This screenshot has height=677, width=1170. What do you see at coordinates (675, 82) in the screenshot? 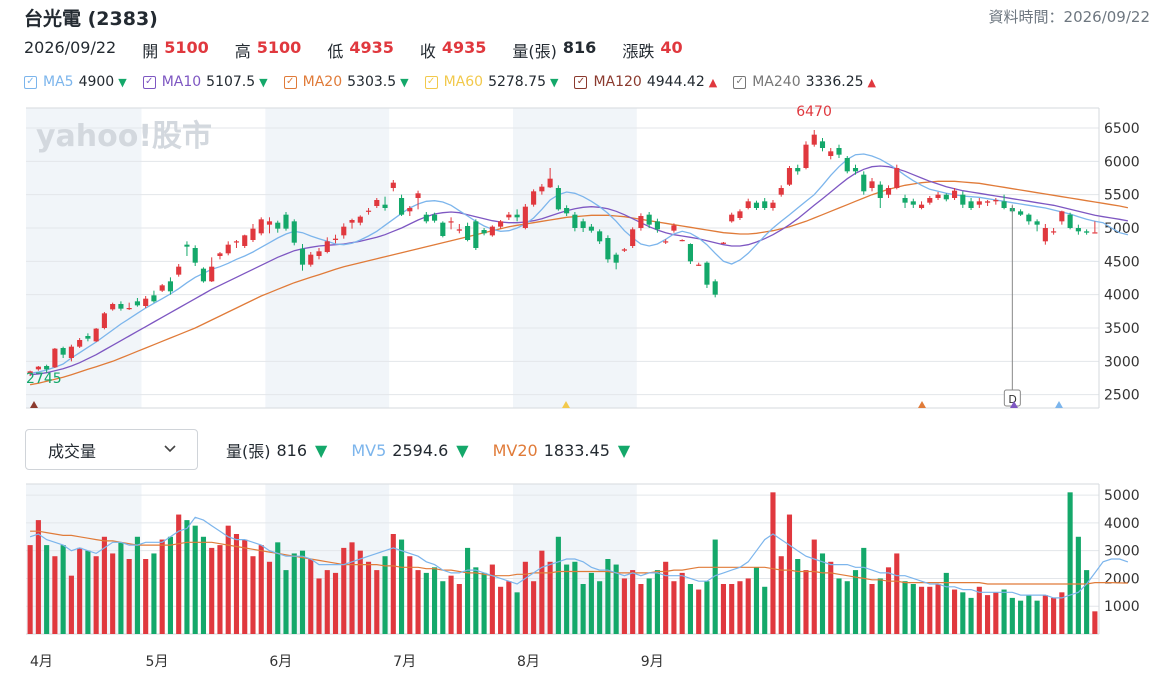
I see `ma-value: 4944.42` at bounding box center [675, 82].